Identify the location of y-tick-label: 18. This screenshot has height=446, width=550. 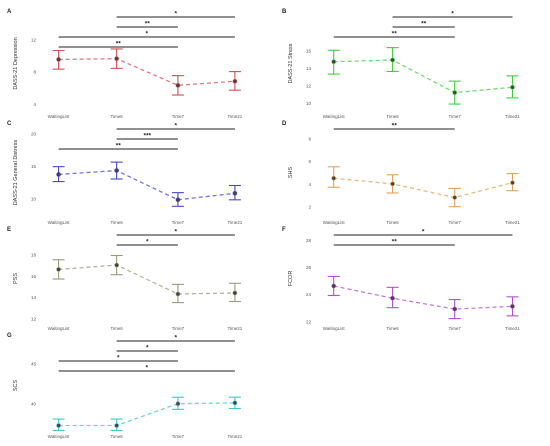
(34, 254).